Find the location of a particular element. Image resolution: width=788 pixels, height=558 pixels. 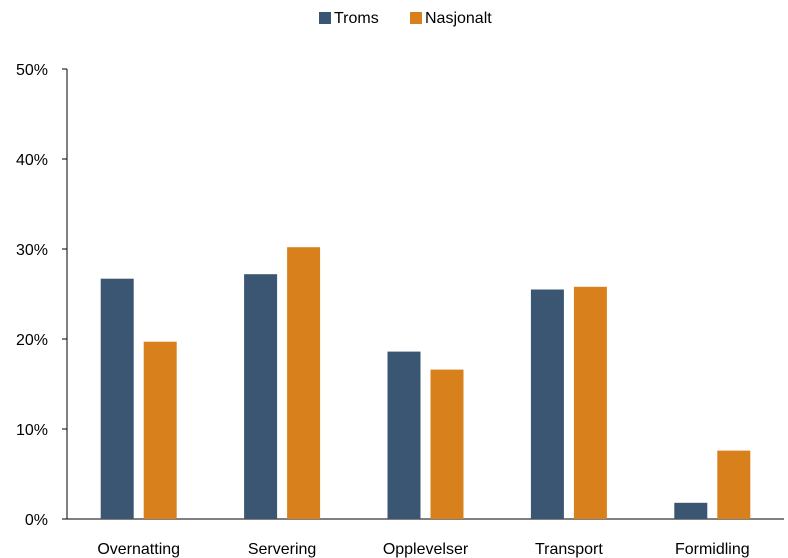

x-category-label: Transport is located at coordinates (569, 549).